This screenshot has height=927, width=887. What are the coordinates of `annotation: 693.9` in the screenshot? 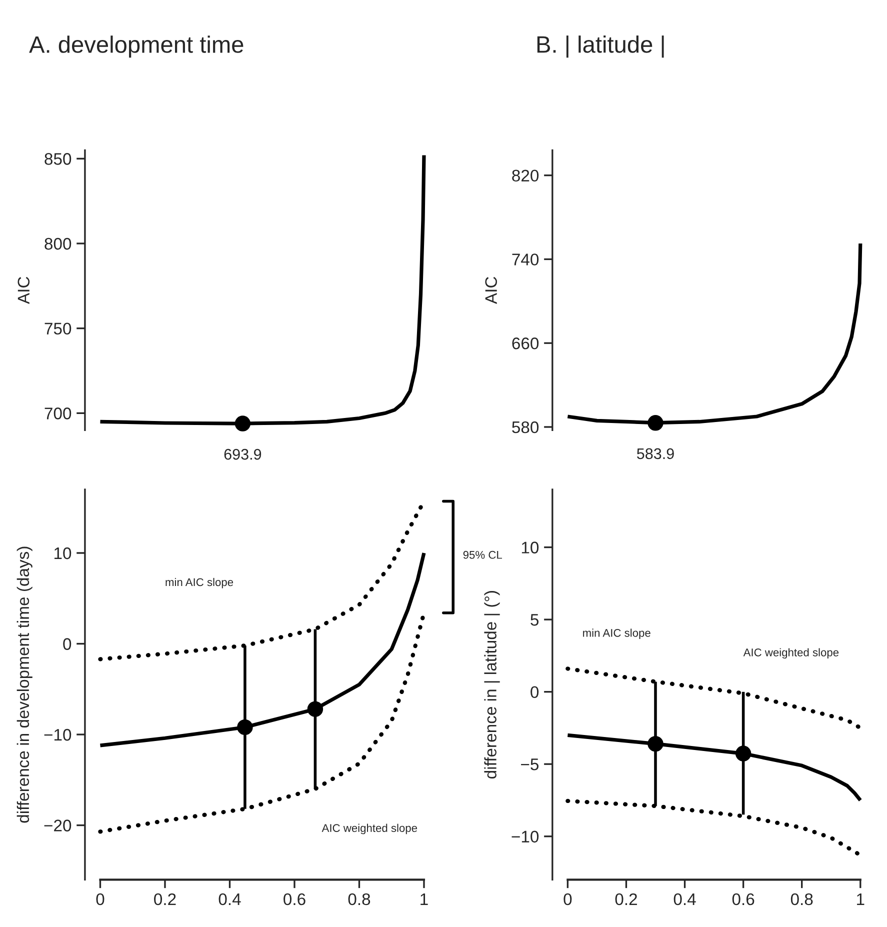 It's located at (243, 454).